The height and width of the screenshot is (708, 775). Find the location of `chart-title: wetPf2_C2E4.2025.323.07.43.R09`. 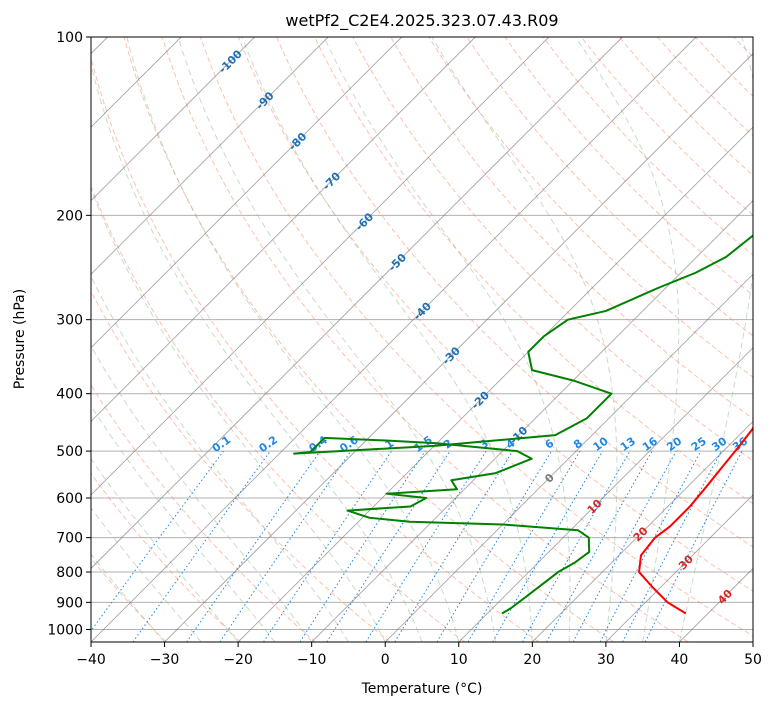

chart-title: wetPf2_C2E4.2025.323.07.43.R09 is located at coordinates (421, 21).